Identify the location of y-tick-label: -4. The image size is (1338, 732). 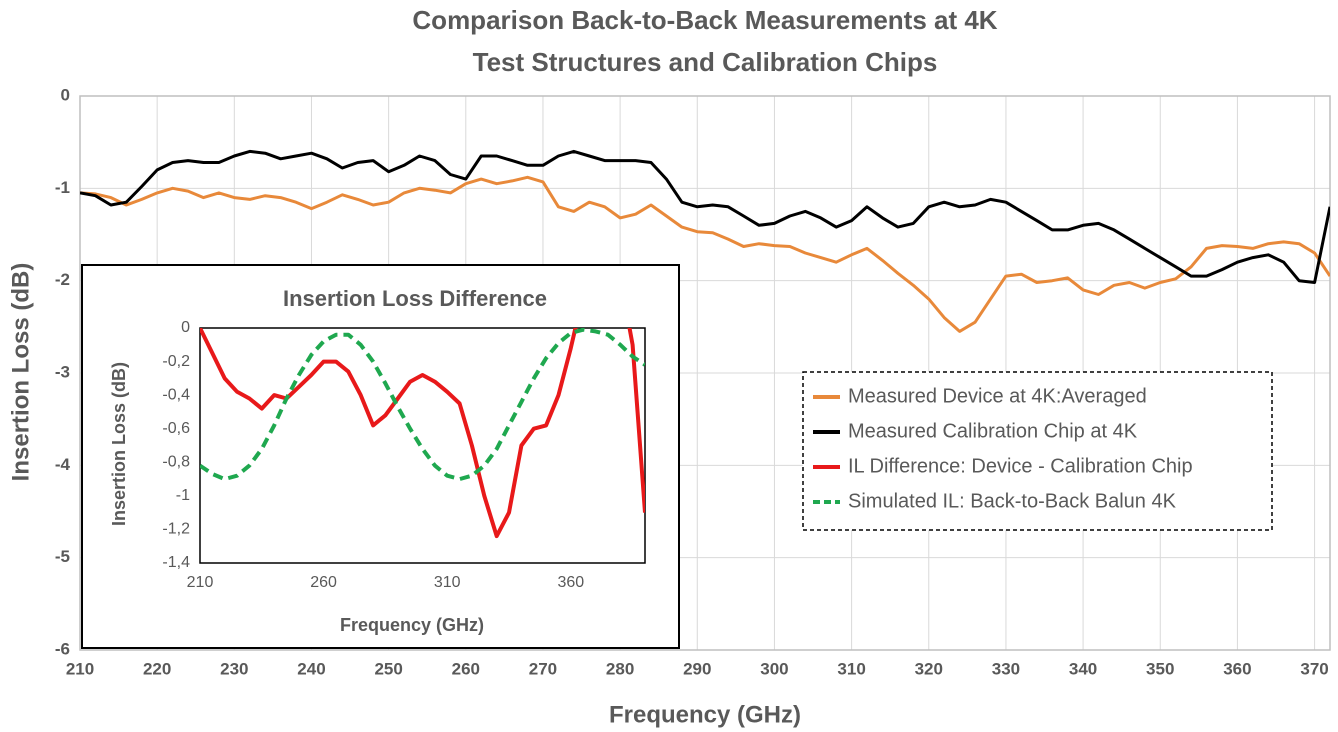
(63, 464).